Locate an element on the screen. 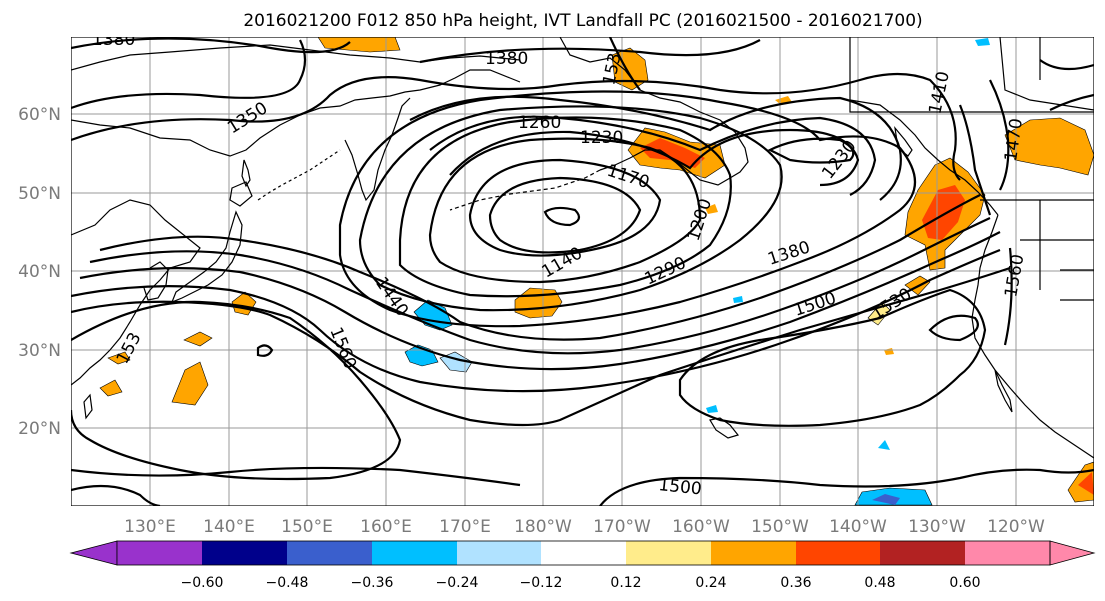 The width and height of the screenshot is (1105, 601). colorbar-tick-label: 0.12 is located at coordinates (625, 583).